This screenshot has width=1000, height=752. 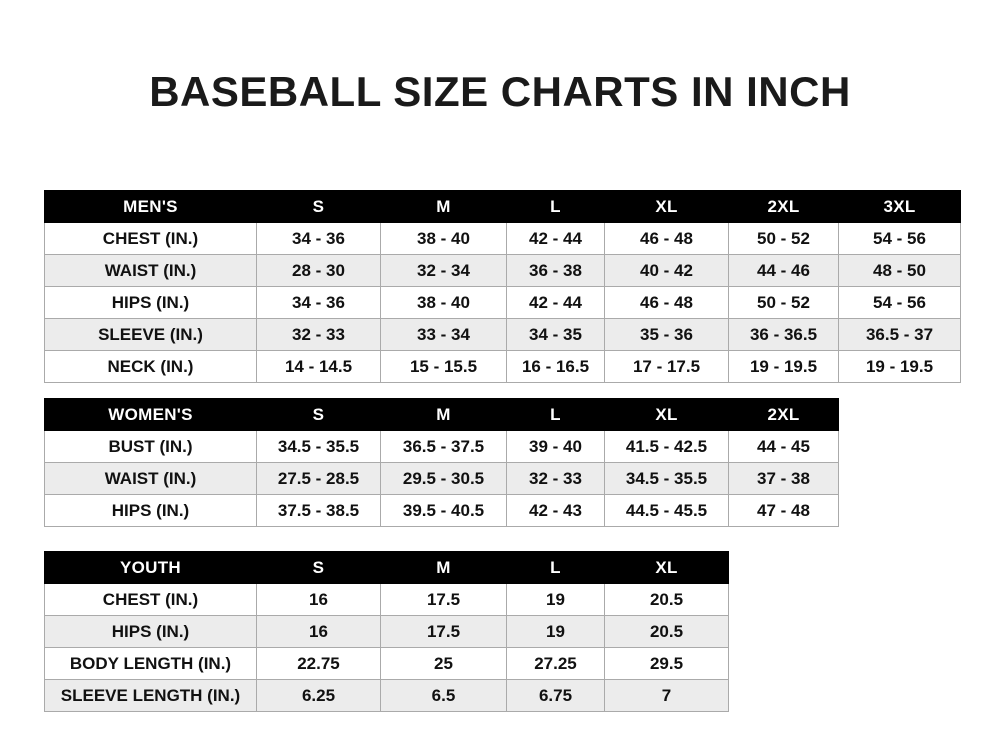 I want to click on table-row: CHEST (IN.) 16 17.5 19 20.5, so click(x=386, y=599).